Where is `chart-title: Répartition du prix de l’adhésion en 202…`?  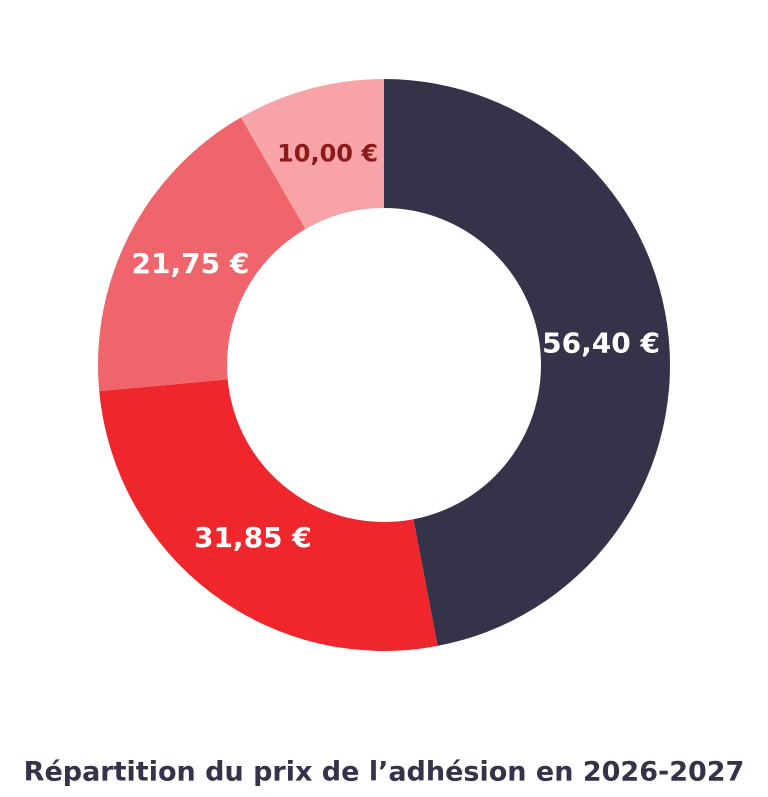
chart-title: Répartition du prix de l’adhésion en 202… is located at coordinates (384, 772).